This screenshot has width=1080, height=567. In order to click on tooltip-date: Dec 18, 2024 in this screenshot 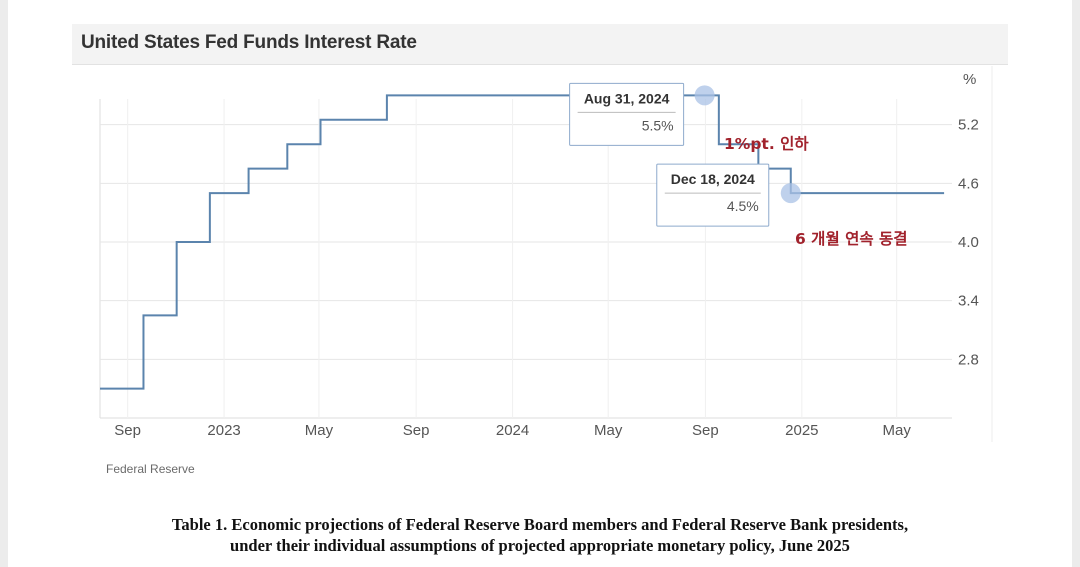, I will do `click(713, 179)`.